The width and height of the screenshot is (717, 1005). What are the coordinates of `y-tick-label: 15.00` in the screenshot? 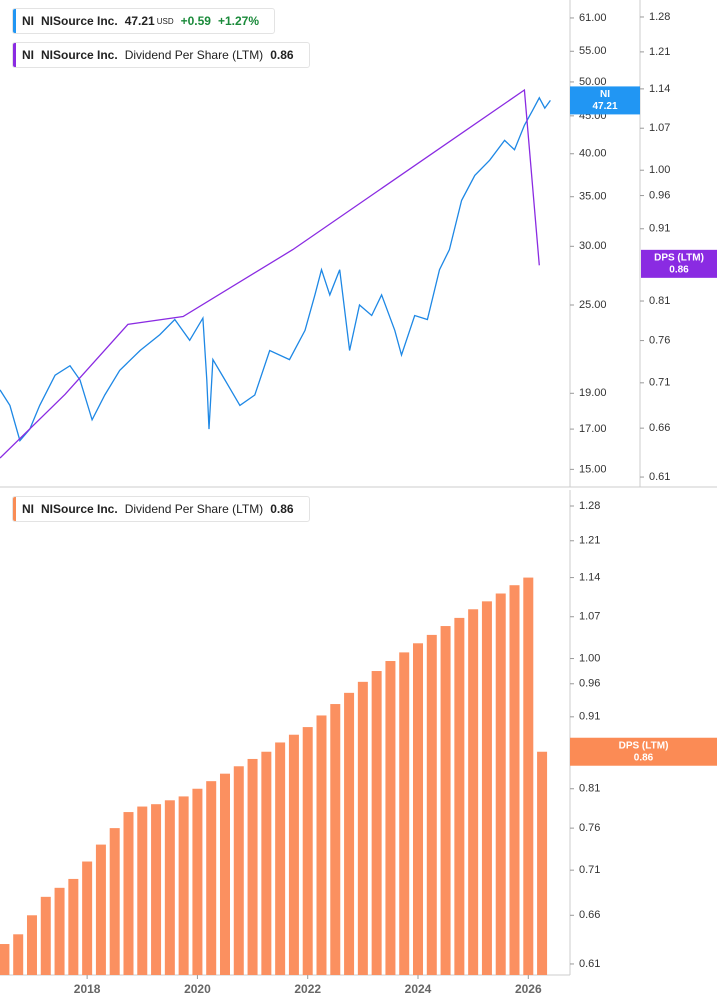 It's located at (593, 469).